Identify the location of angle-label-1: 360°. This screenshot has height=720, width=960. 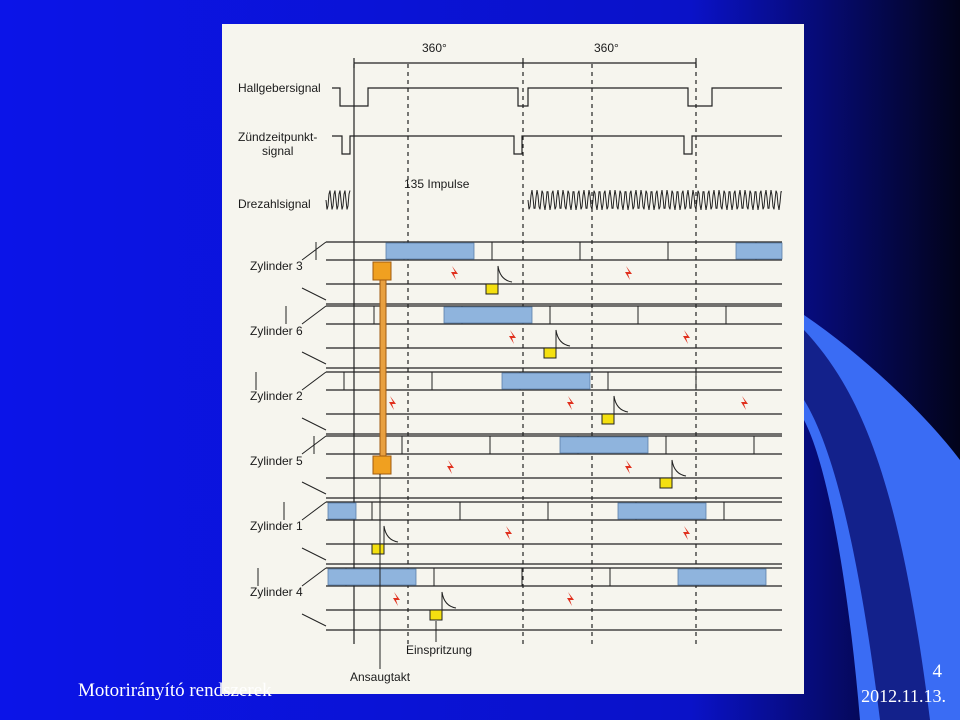
(434, 48).